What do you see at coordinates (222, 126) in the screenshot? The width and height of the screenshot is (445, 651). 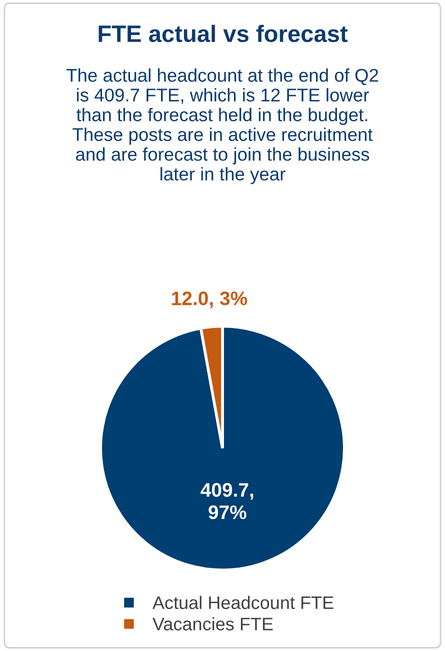 I see `chart-subtitle: The actual headcount at the end of Q2 is 409.7 FTE, which is 12 FTE lower than the forecast held in the budget. These posts are in active recruitment and are forecast to join the business later in the year` at bounding box center [222, 126].